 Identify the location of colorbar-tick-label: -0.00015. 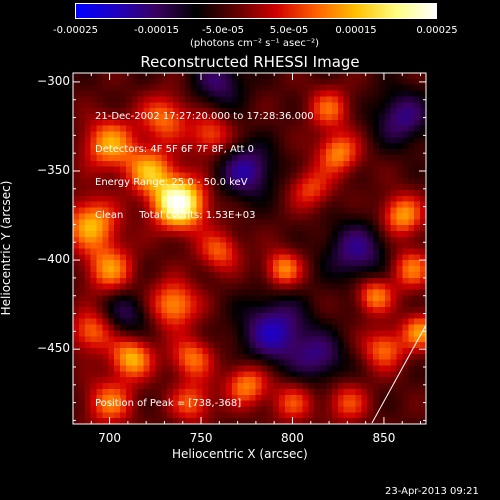
(156, 30).